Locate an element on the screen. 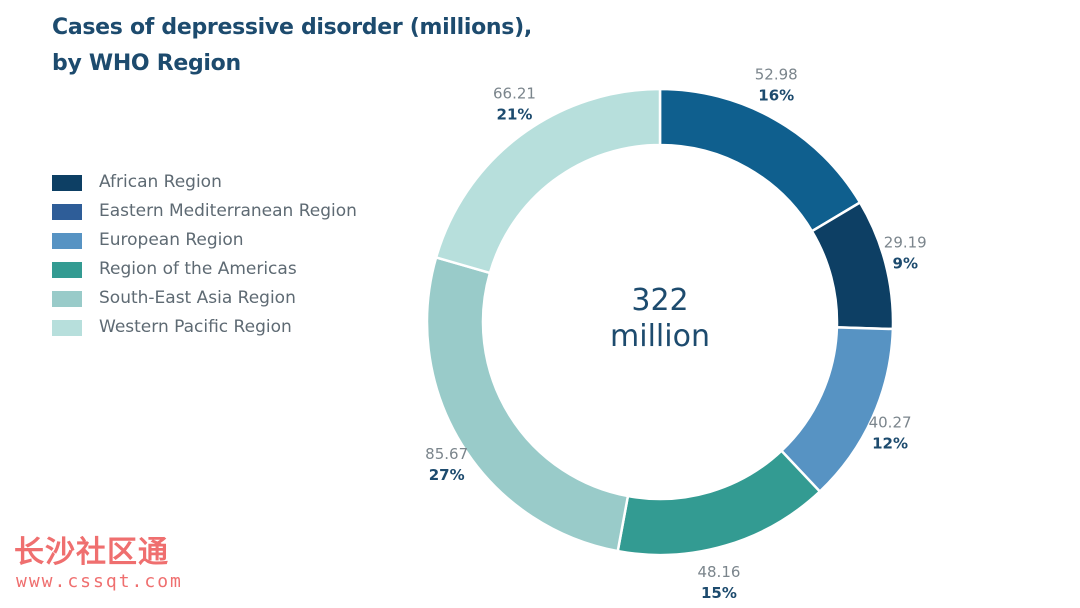  slice-value-label-western-pacific-region: 66.21 is located at coordinates (514, 94).